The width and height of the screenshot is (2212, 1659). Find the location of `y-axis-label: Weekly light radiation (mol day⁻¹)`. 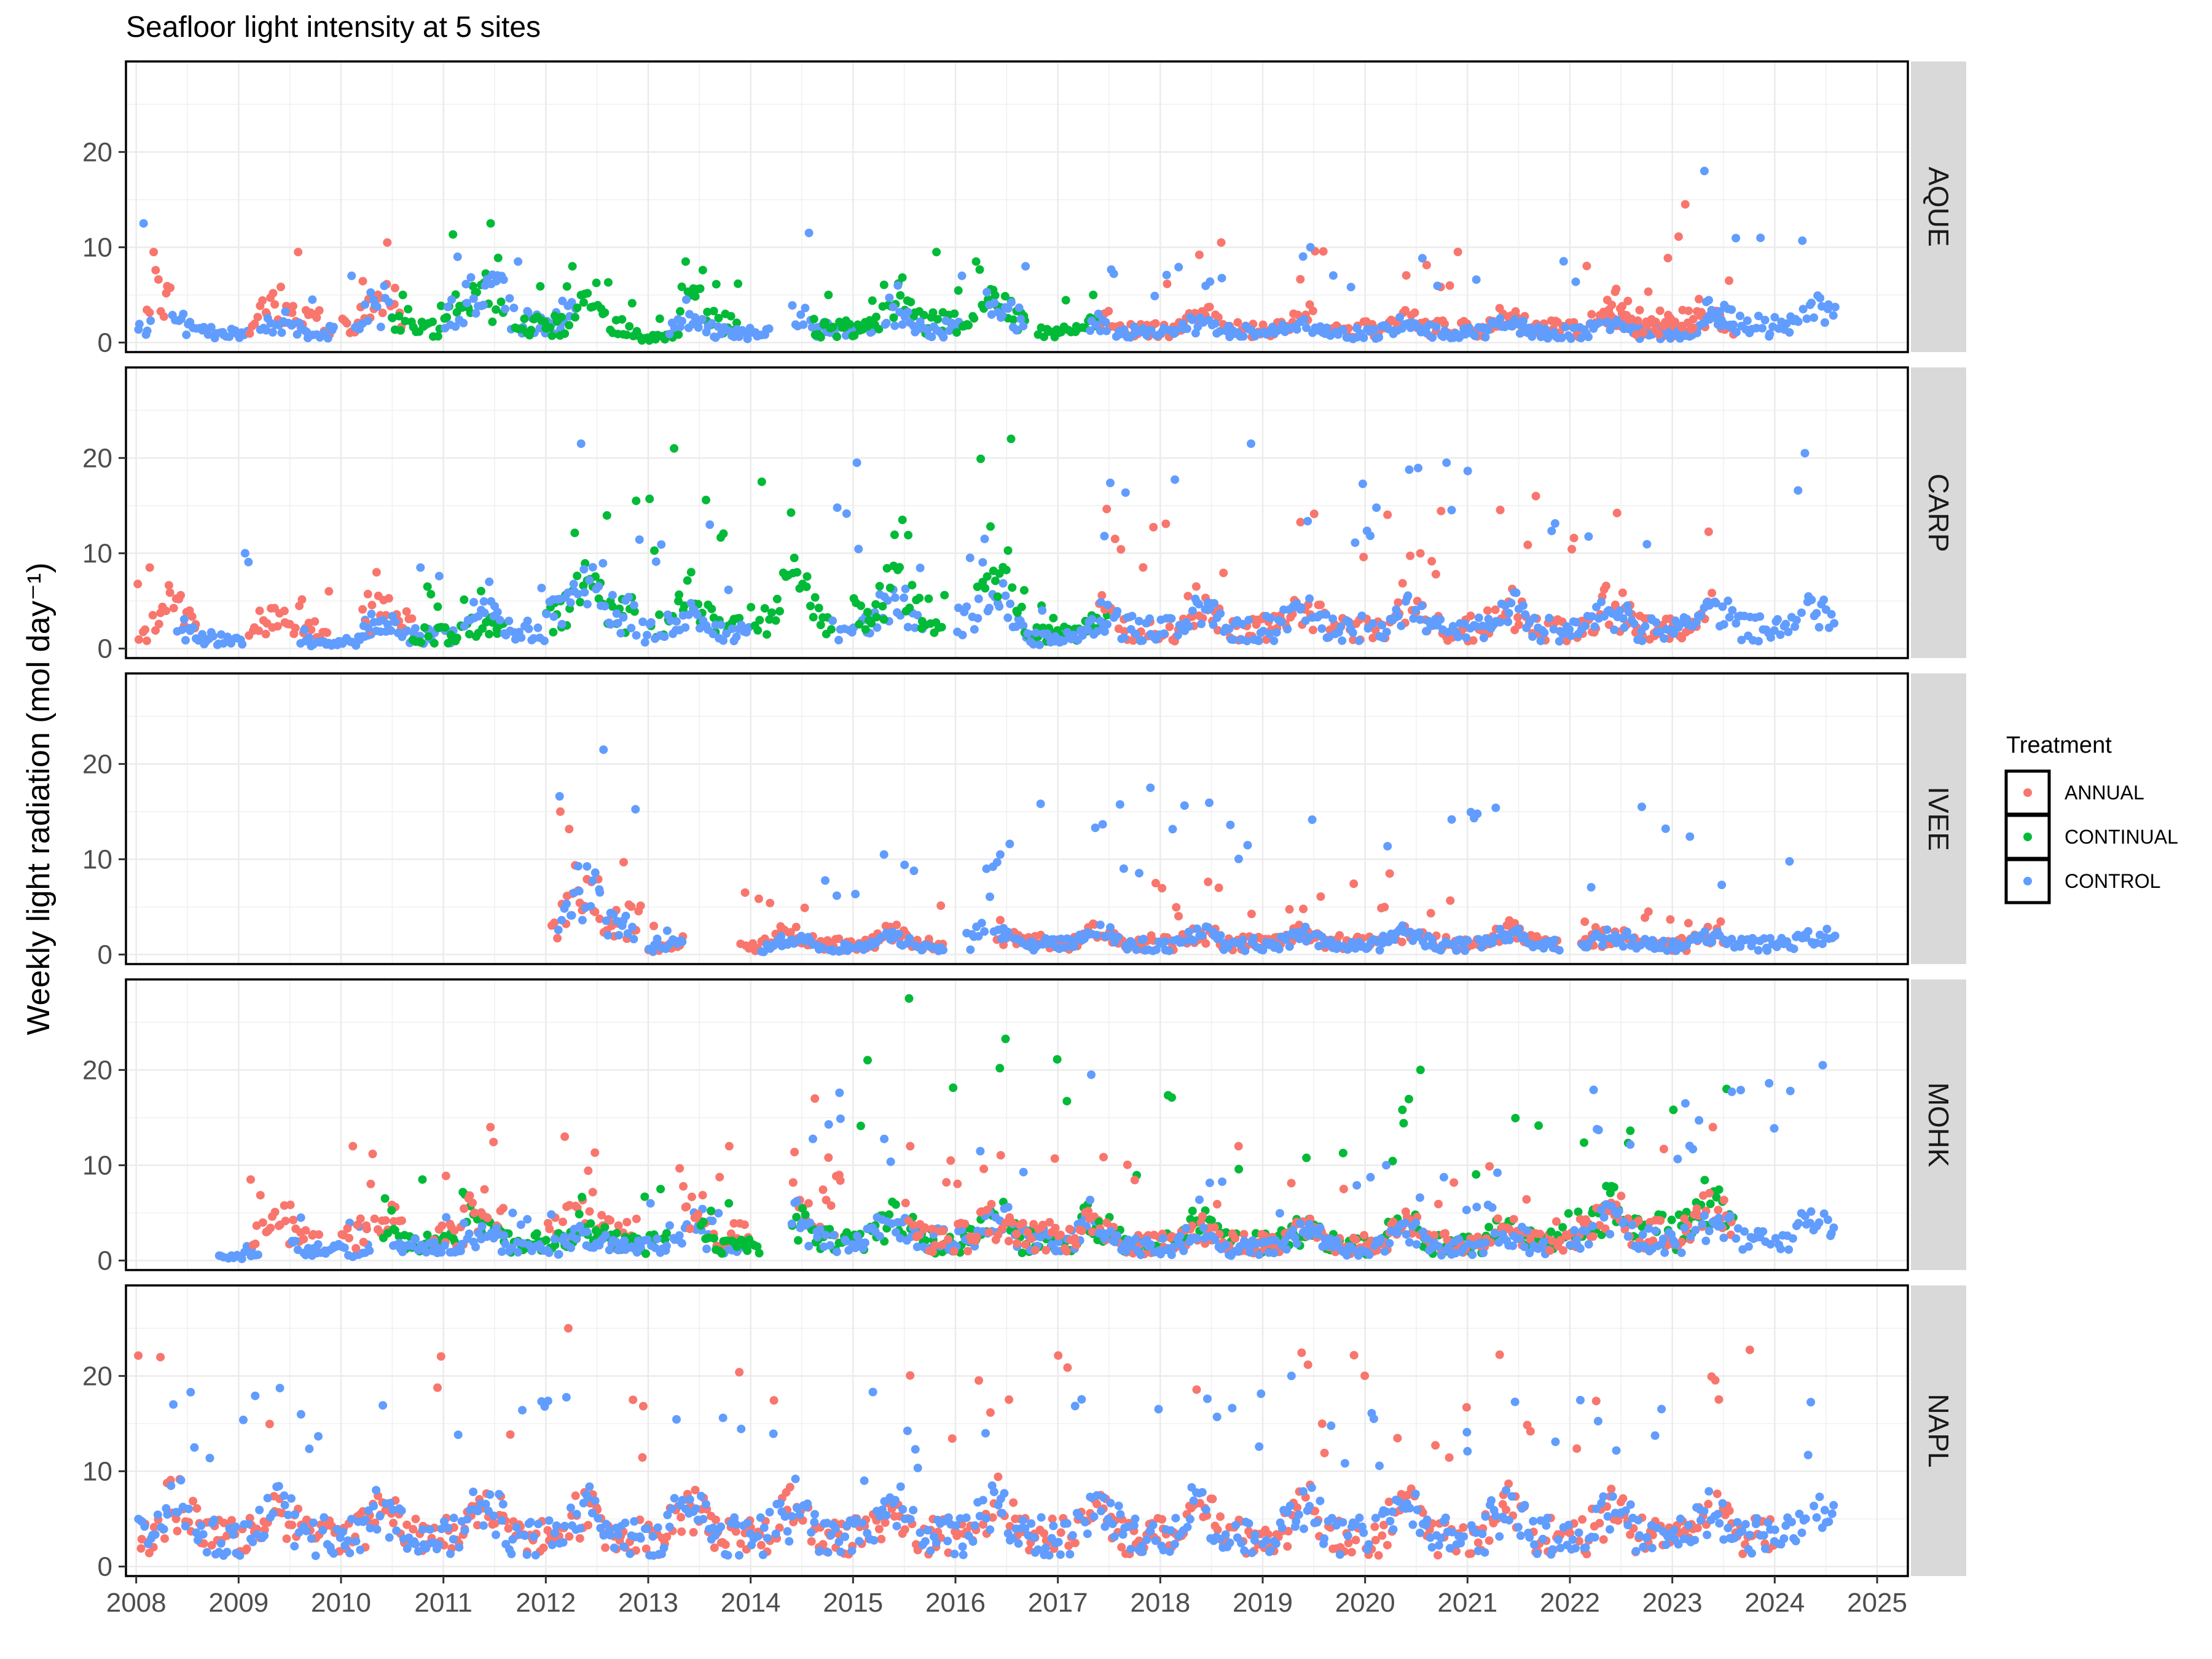

y-axis-label: Weekly light radiation (mol day⁻¹) is located at coordinates (39, 798).